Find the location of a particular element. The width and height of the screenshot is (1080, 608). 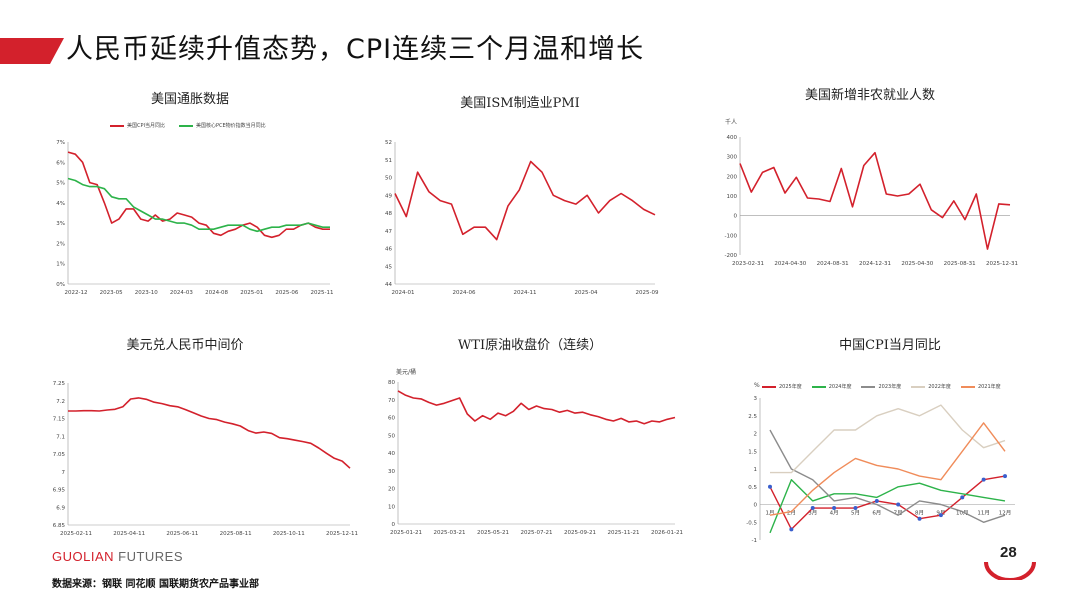

y-tick-label: 400 is located at coordinates (732, 138).